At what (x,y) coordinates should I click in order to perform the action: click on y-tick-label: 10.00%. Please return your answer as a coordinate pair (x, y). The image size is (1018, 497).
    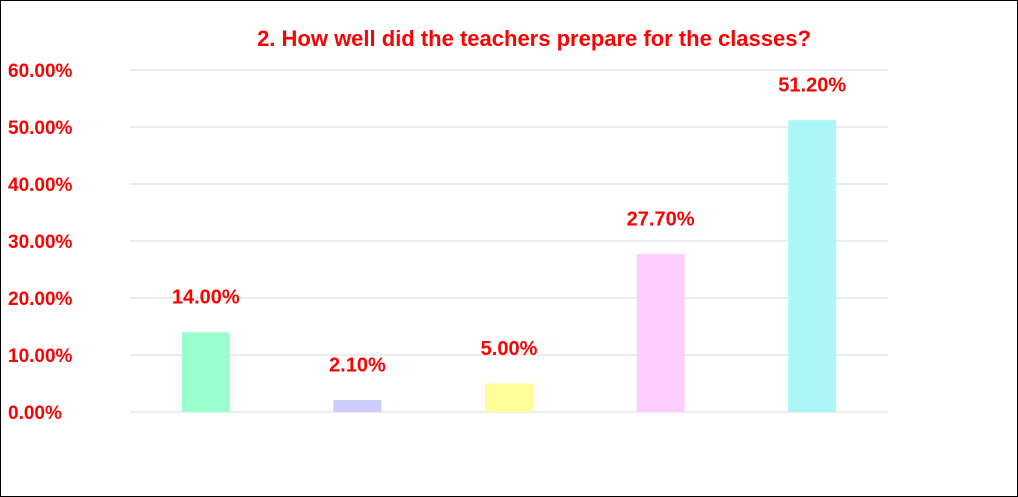
    Looking at the image, I should click on (40, 356).